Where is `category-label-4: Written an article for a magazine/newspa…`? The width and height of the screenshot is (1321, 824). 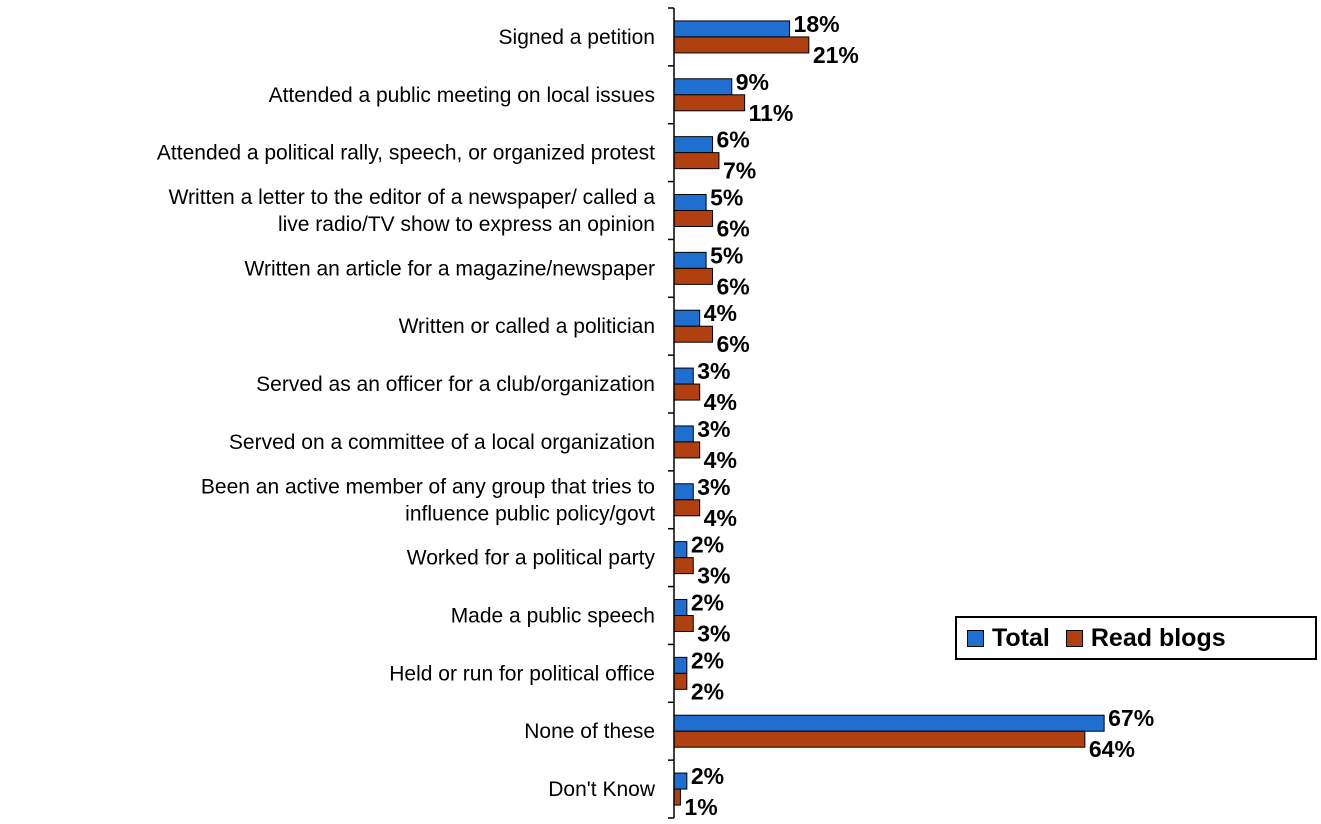 category-label-4: Written an article for a magazine/newspa… is located at coordinates (450, 268).